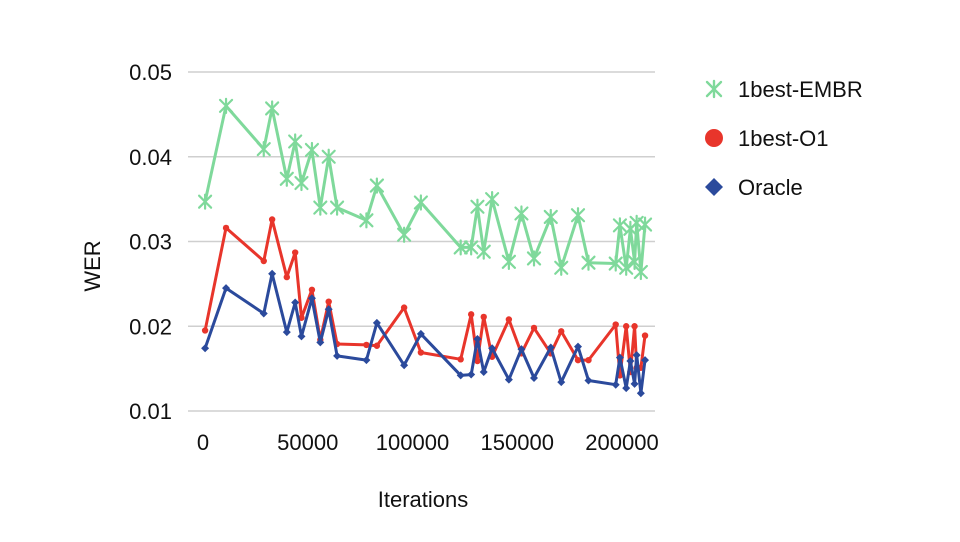 This screenshot has width=960, height=542. What do you see at coordinates (150, 326) in the screenshot?
I see `y-tick-label: 0.02` at bounding box center [150, 326].